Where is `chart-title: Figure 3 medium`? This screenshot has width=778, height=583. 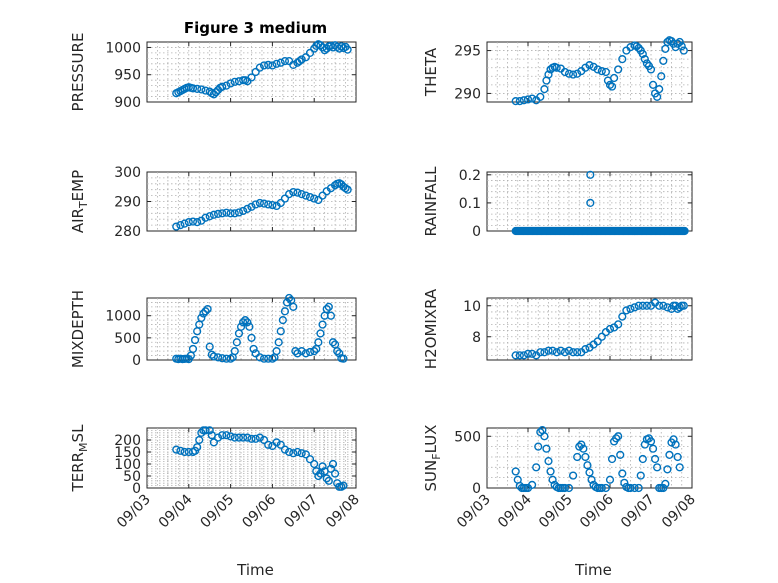 chart-title: Figure 3 medium is located at coordinates (255, 28).